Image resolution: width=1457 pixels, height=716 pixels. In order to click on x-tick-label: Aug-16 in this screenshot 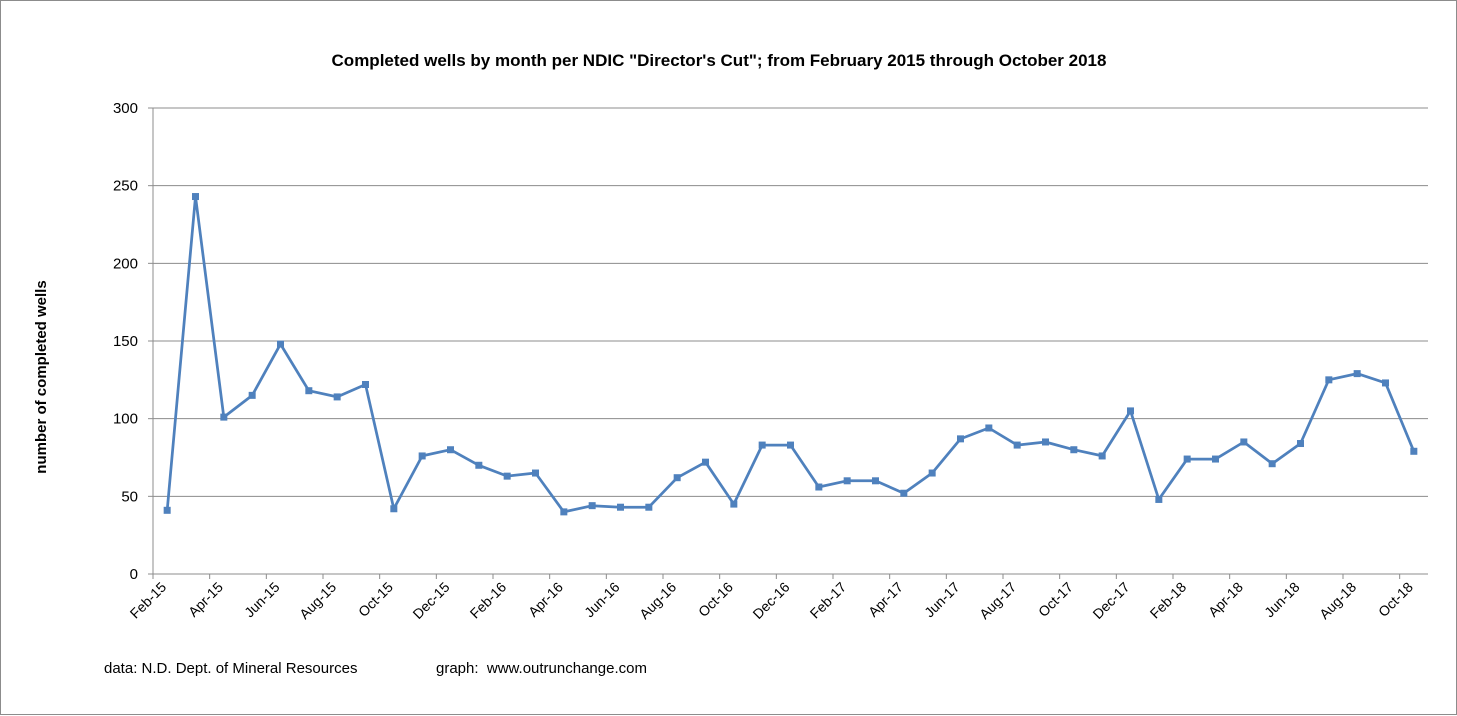, I will do `click(657, 600)`.